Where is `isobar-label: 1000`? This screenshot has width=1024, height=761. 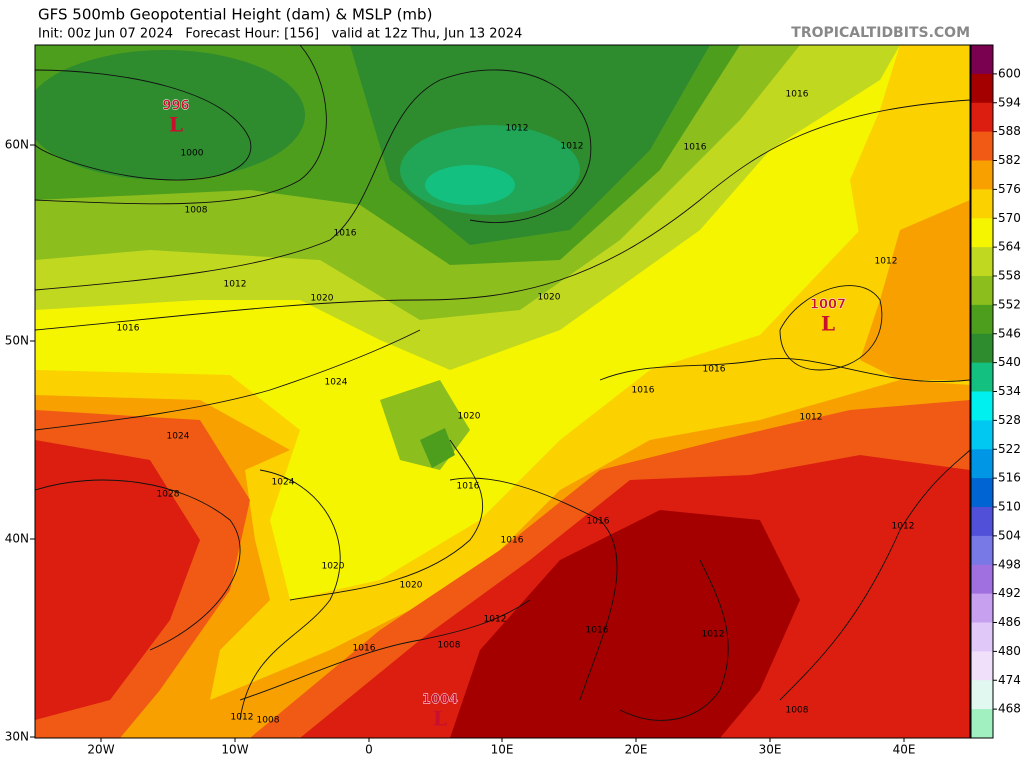
isobar-label: 1000 is located at coordinates (192, 154).